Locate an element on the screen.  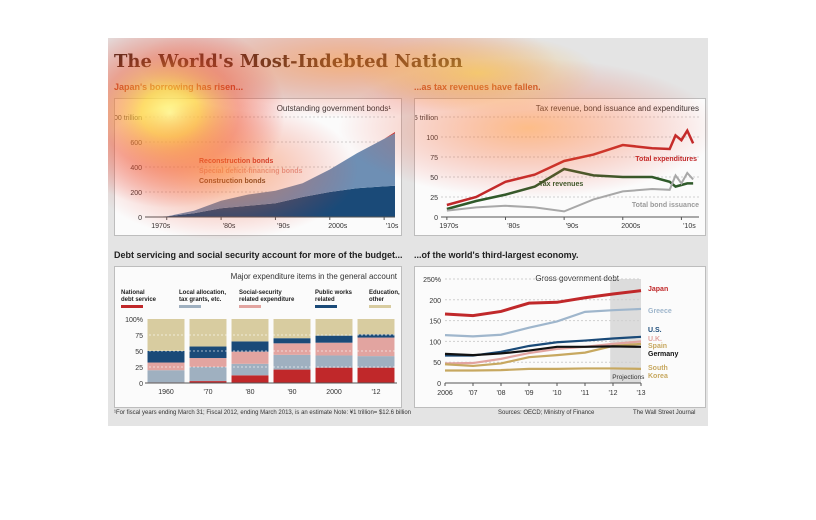
chart1-title: Outstanding government bonds¹ is located at coordinates (334, 108).